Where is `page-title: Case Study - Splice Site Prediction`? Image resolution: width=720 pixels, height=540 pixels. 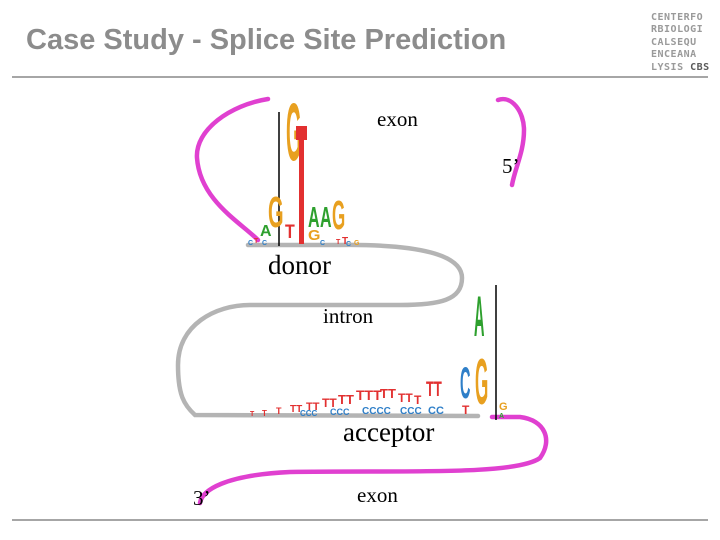 page-title: Case Study - Splice Site Prediction is located at coordinates (266, 40).